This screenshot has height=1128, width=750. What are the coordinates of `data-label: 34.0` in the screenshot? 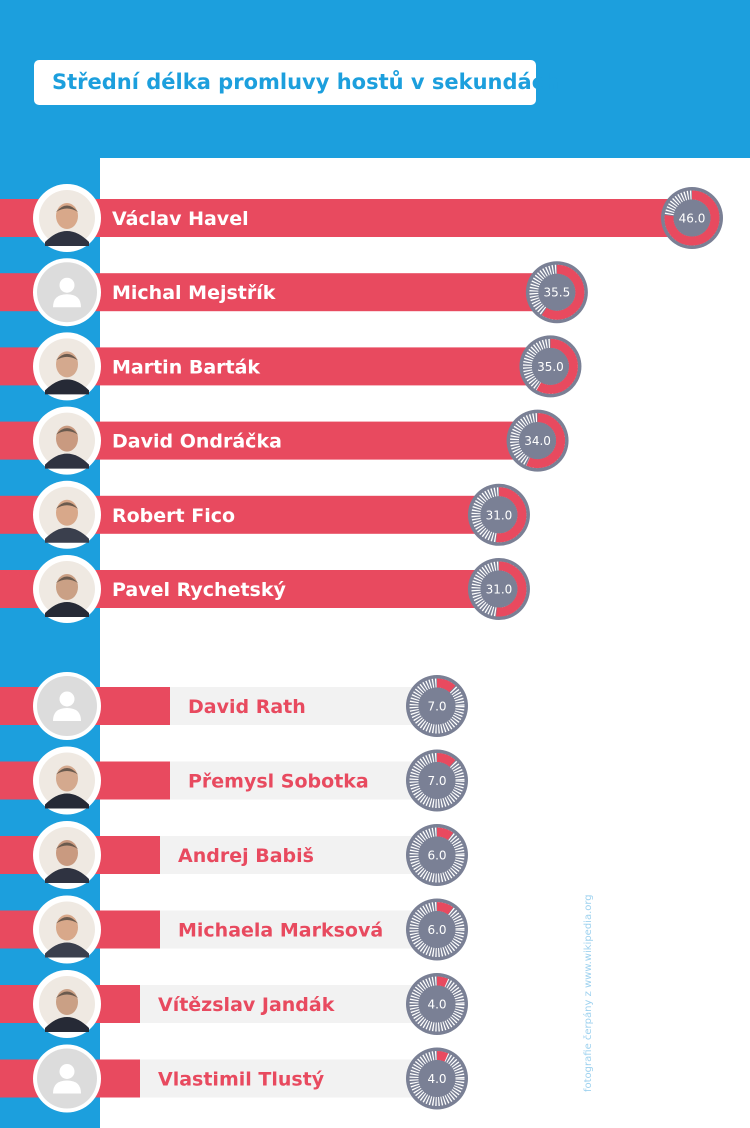 It's located at (537, 441).